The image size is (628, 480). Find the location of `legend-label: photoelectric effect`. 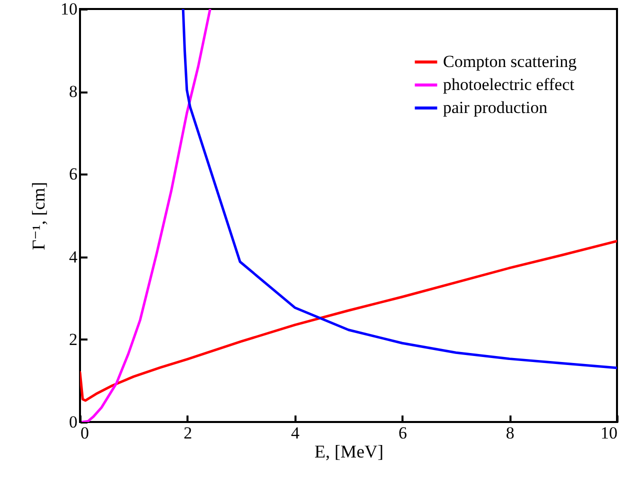

legend-label: photoelectric effect is located at coordinates (509, 84).